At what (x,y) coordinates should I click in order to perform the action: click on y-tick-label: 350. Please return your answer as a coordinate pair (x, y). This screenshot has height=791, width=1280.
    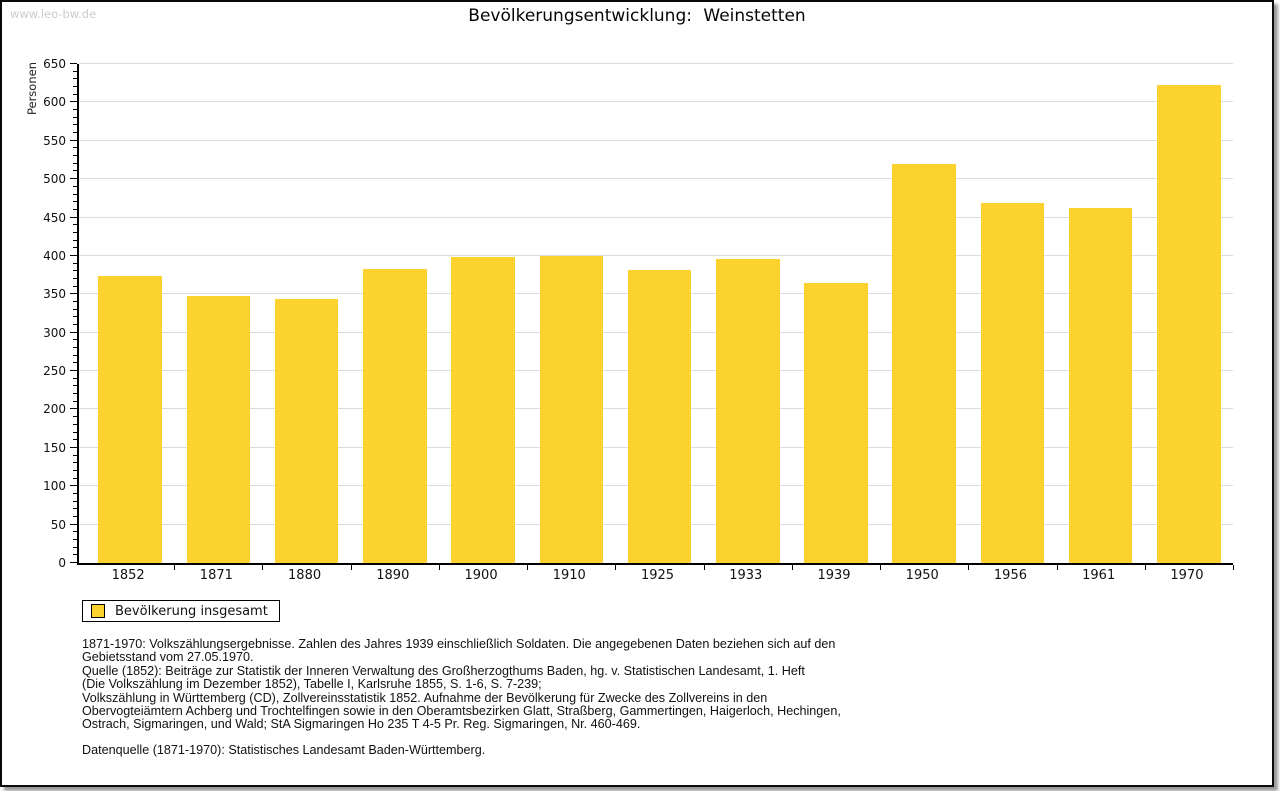
    Looking at the image, I should click on (54, 294).